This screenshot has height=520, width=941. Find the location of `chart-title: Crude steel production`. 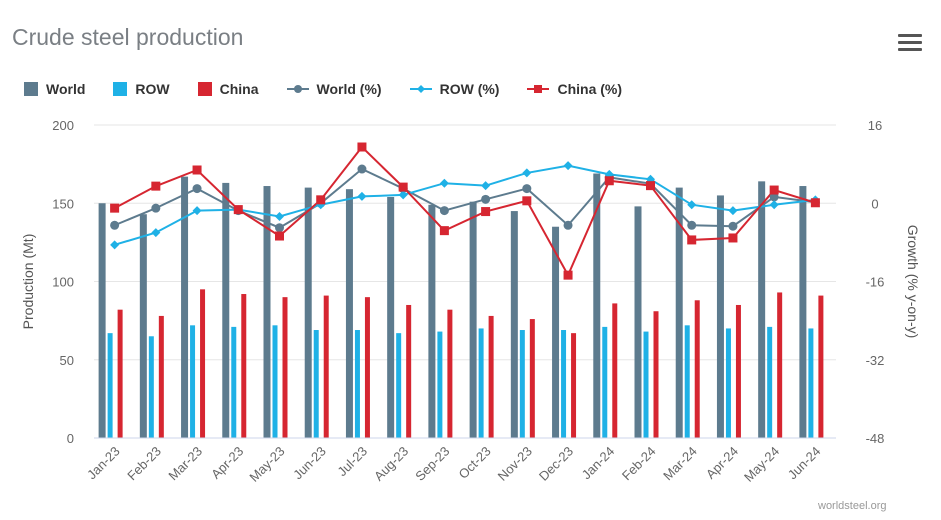

chart-title: Crude steel production is located at coordinates (128, 37).